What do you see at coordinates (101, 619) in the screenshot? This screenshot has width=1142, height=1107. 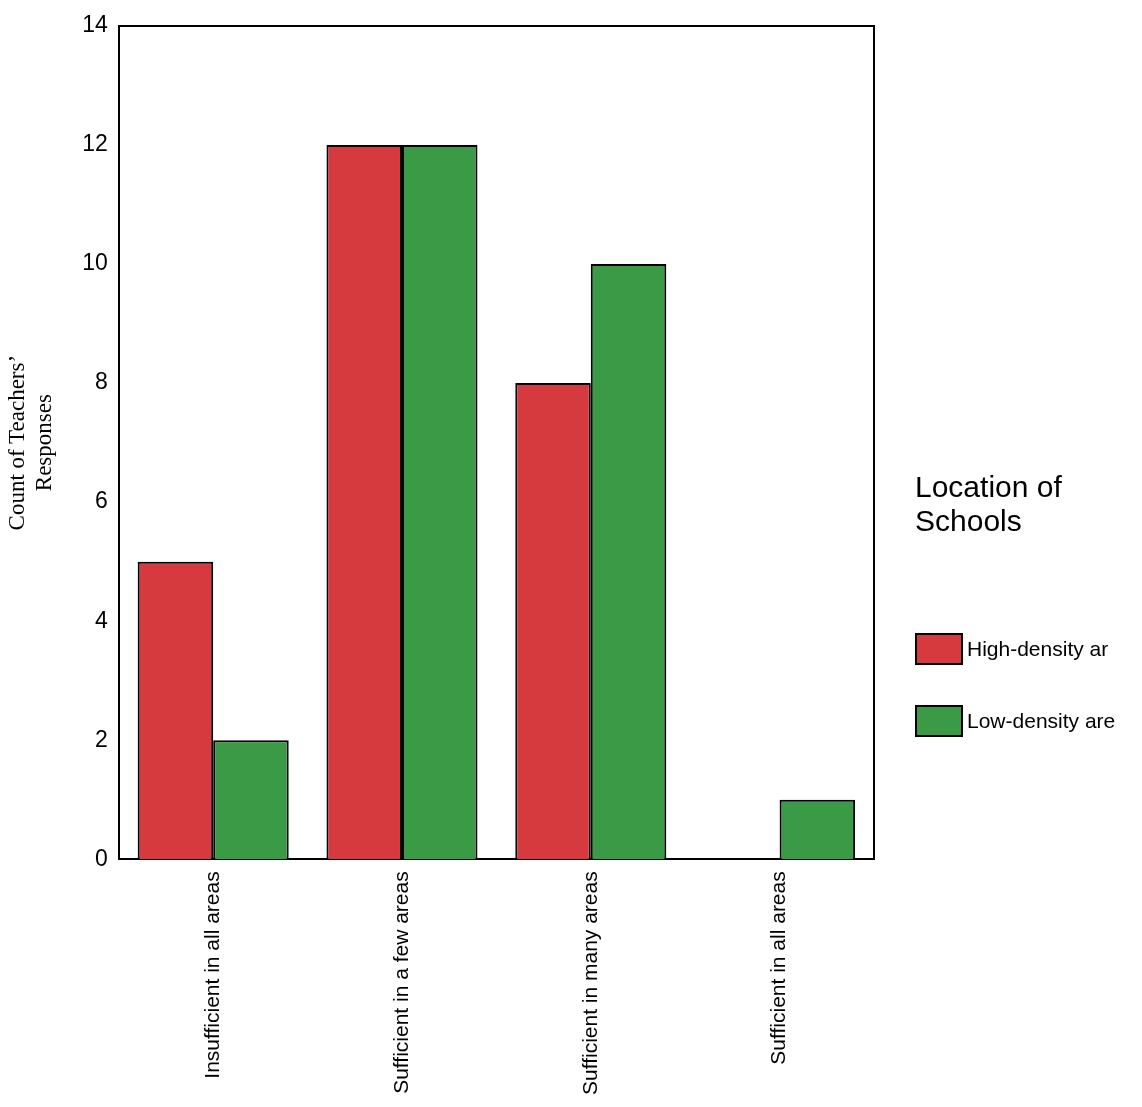 I see `y-tick-label: 4` at bounding box center [101, 619].